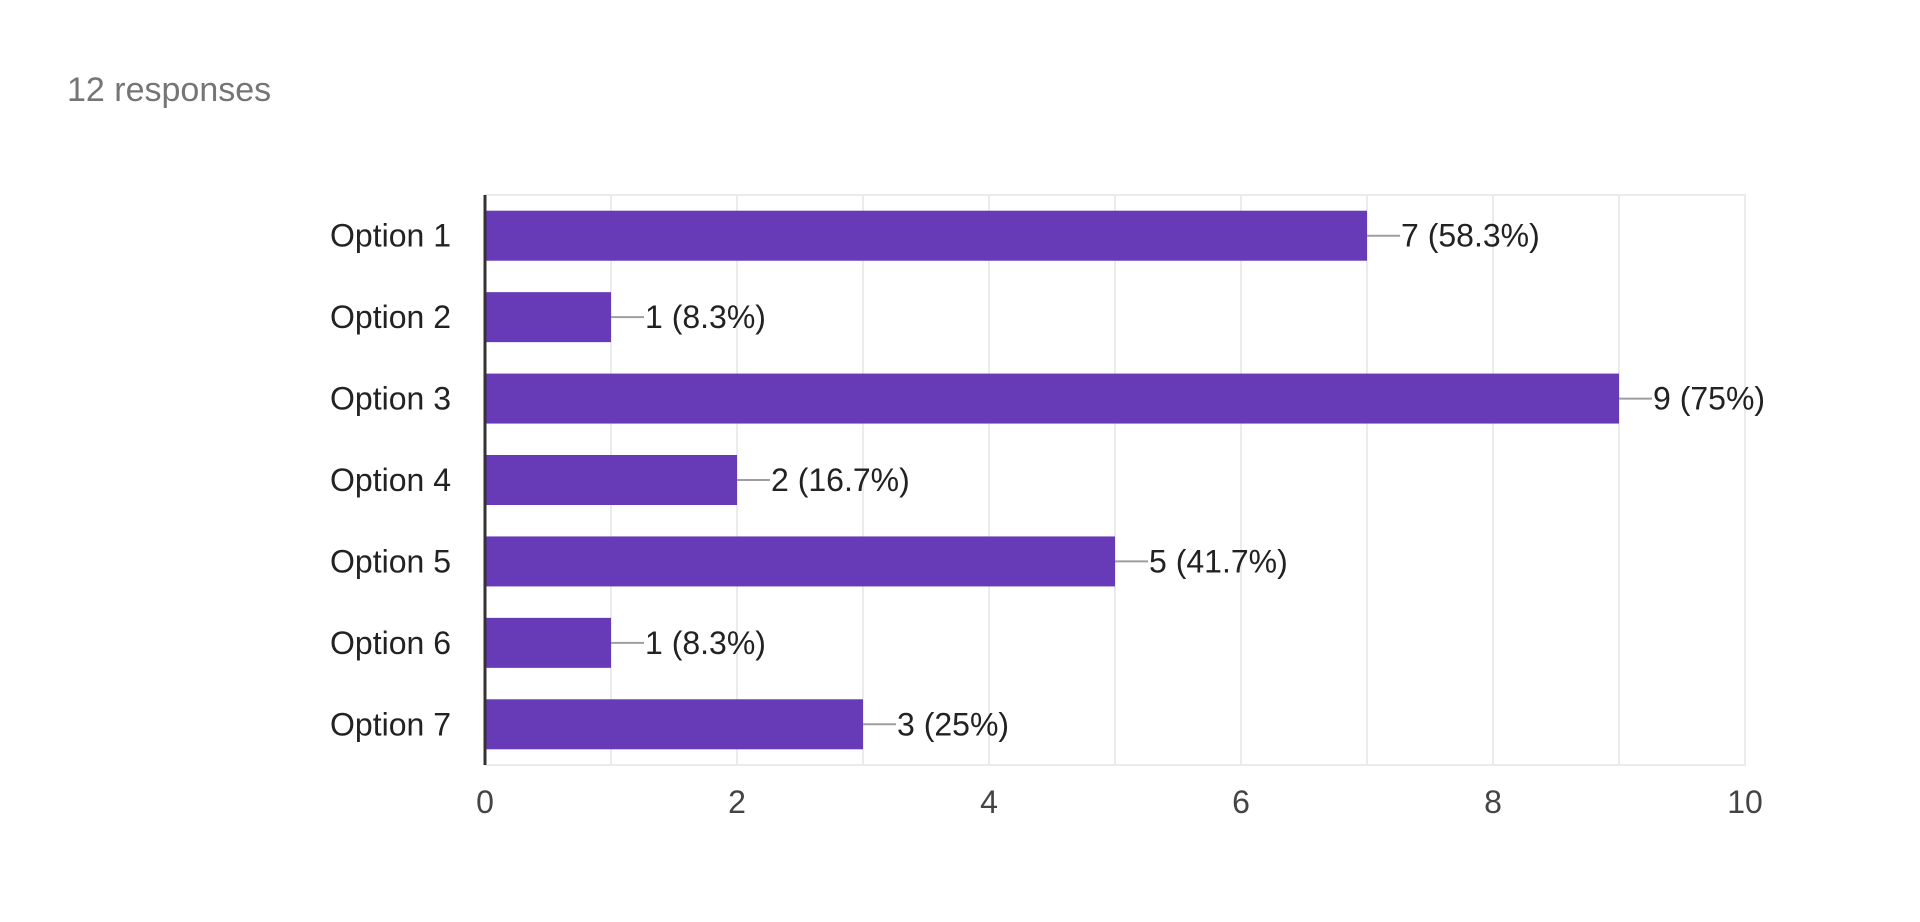 The height and width of the screenshot is (922, 1920). What do you see at coordinates (390, 236) in the screenshot?
I see `category-label: Option 1` at bounding box center [390, 236].